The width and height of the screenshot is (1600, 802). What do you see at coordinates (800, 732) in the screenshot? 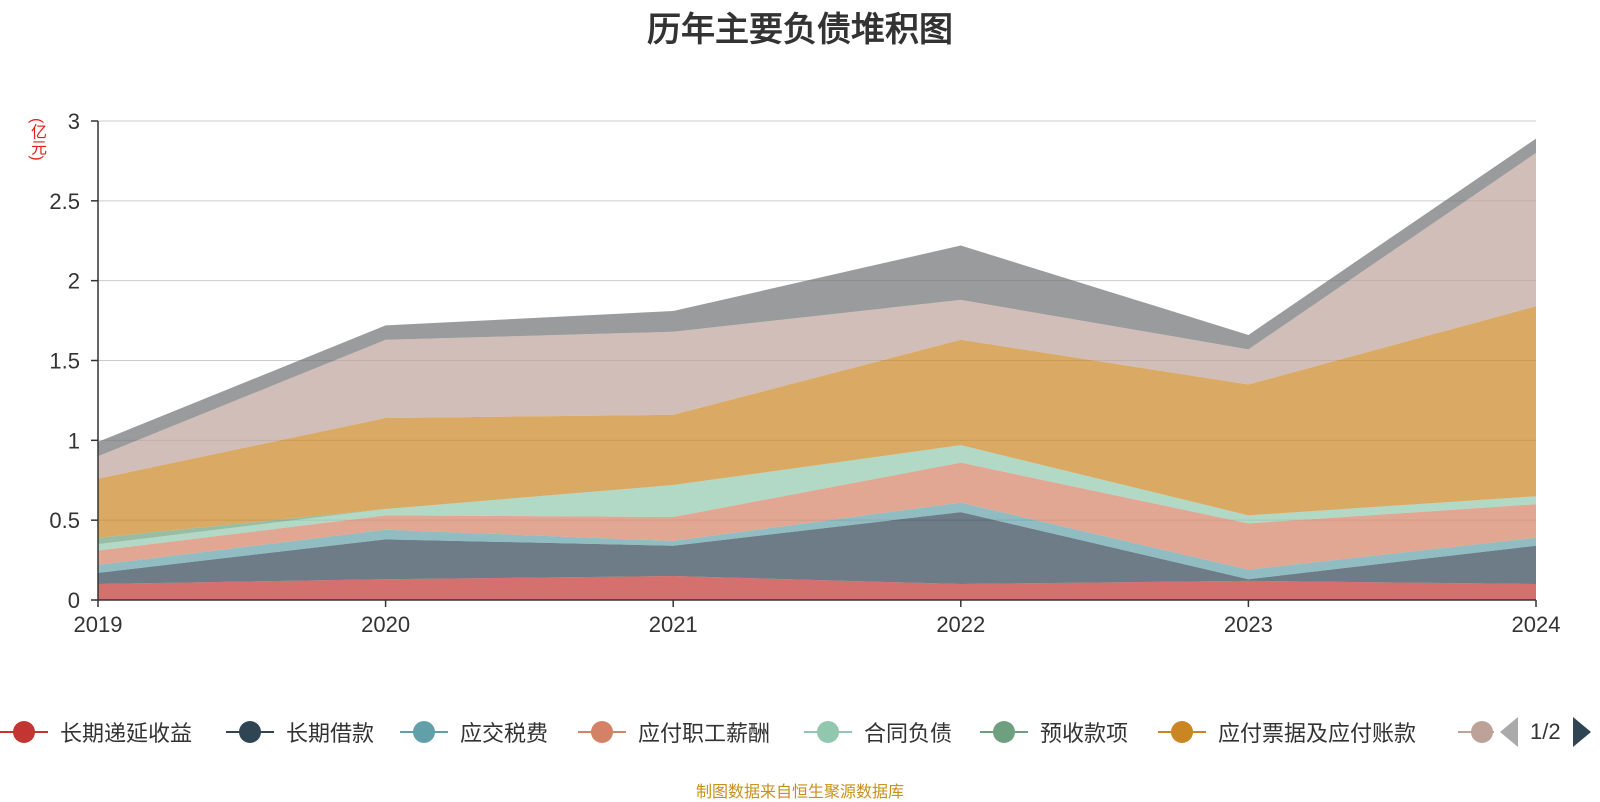
I see `legend: 长期递延收益 长期借款 应交税费 应付职工薪酬 合同负债 预收款项 应付票据及应付账款` at bounding box center [800, 732].